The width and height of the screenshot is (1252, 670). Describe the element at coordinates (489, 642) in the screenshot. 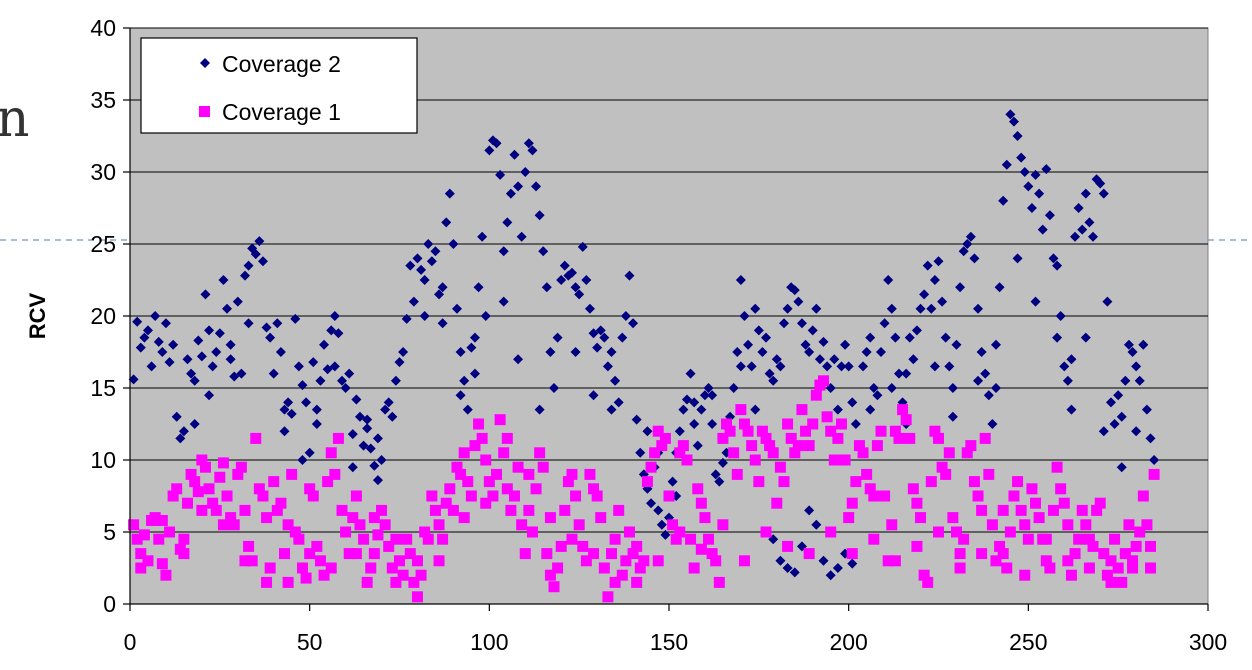

I see `x-tick-label: 100` at that location.